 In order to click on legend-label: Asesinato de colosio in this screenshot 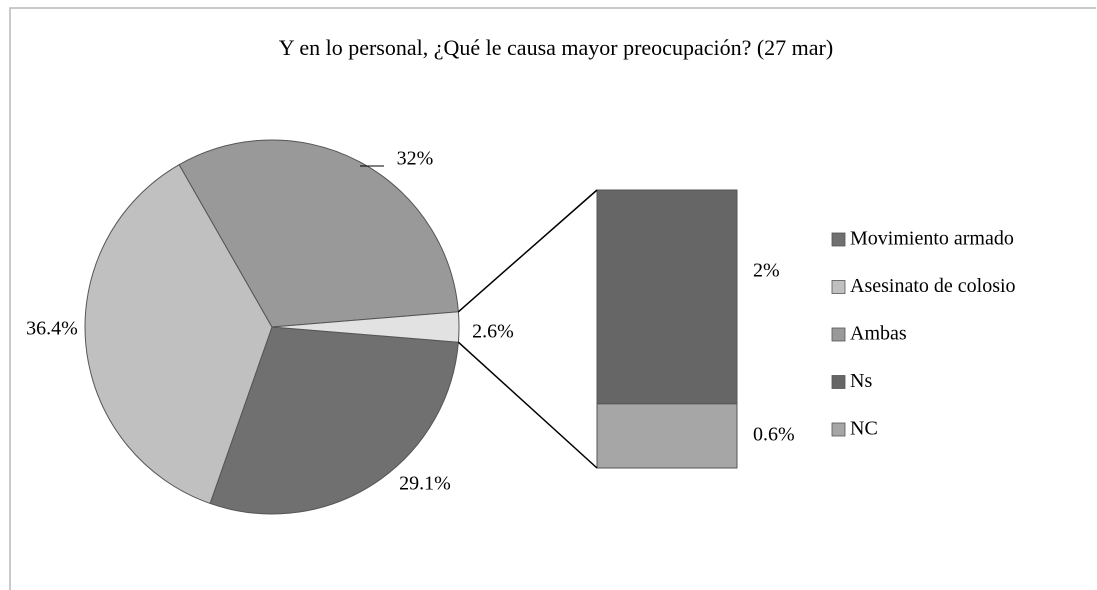, I will do `click(933, 286)`.